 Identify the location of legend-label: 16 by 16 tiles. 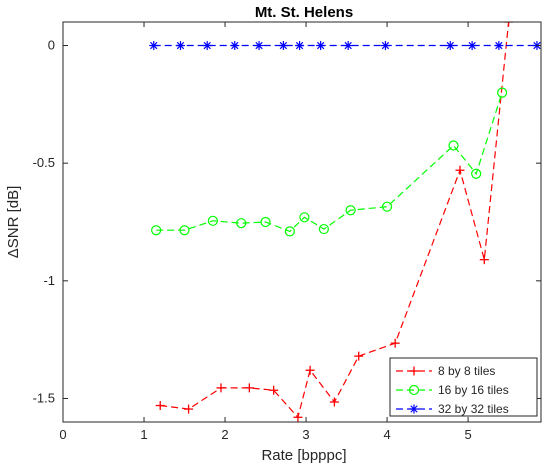
(473, 390).